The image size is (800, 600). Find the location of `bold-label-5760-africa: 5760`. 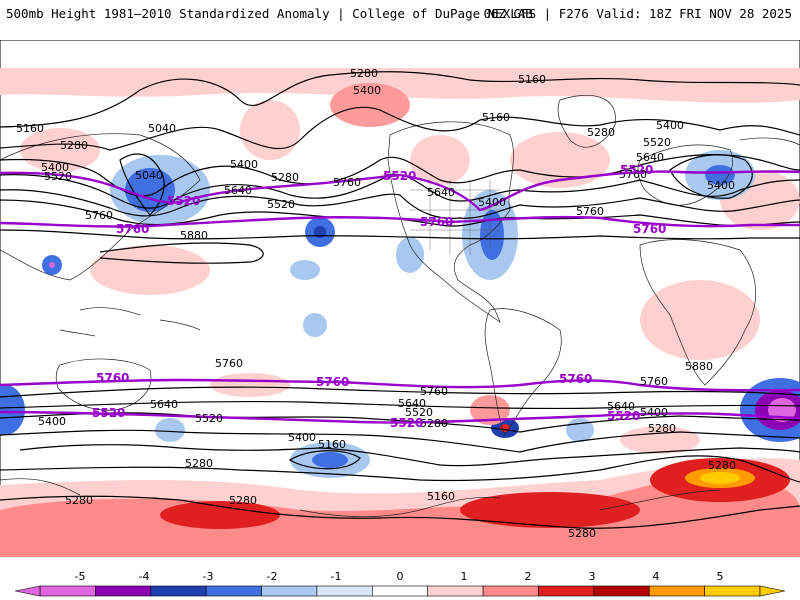

bold-label-5760-africa: 5760 is located at coordinates (649, 229).